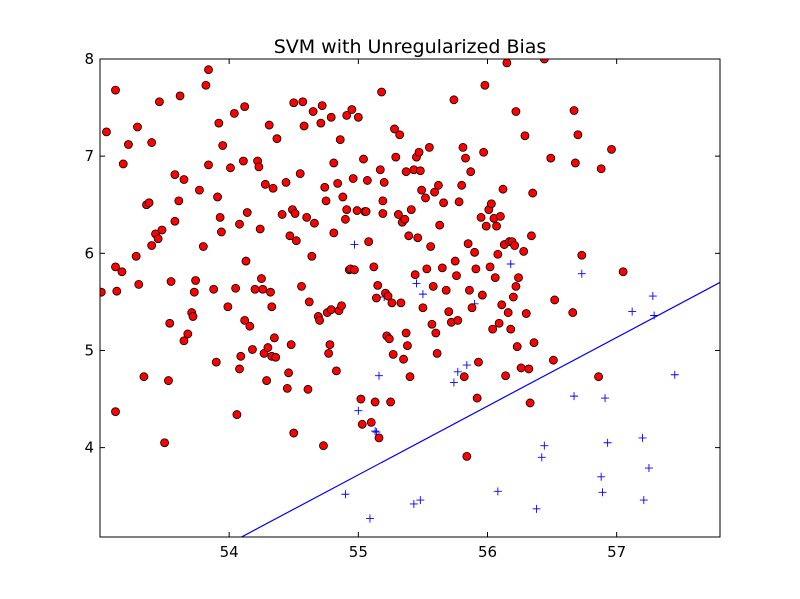  Describe the element at coordinates (487, 552) in the screenshot. I see `x-tick-label: 56` at that location.